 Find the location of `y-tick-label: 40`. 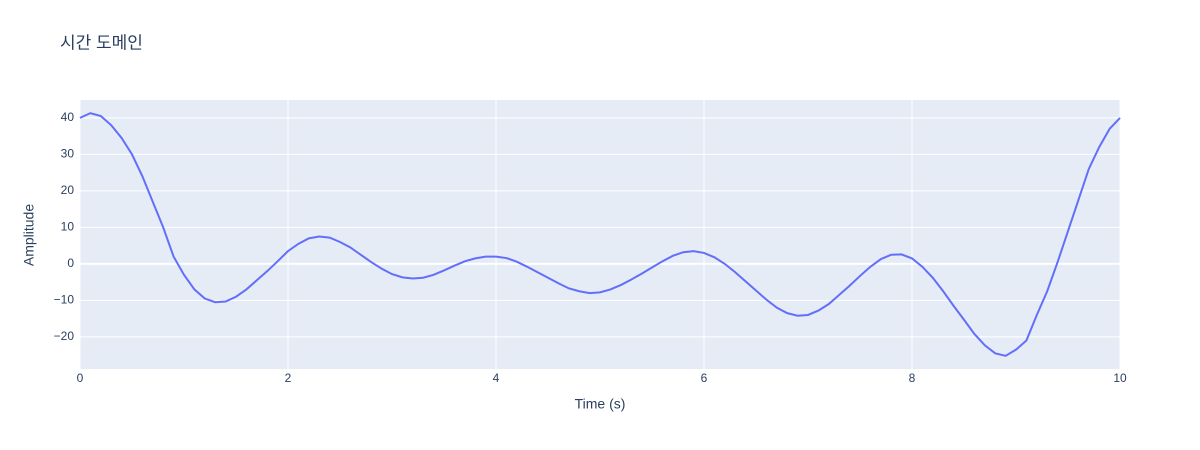

y-tick-label: 40 is located at coordinates (68, 117).